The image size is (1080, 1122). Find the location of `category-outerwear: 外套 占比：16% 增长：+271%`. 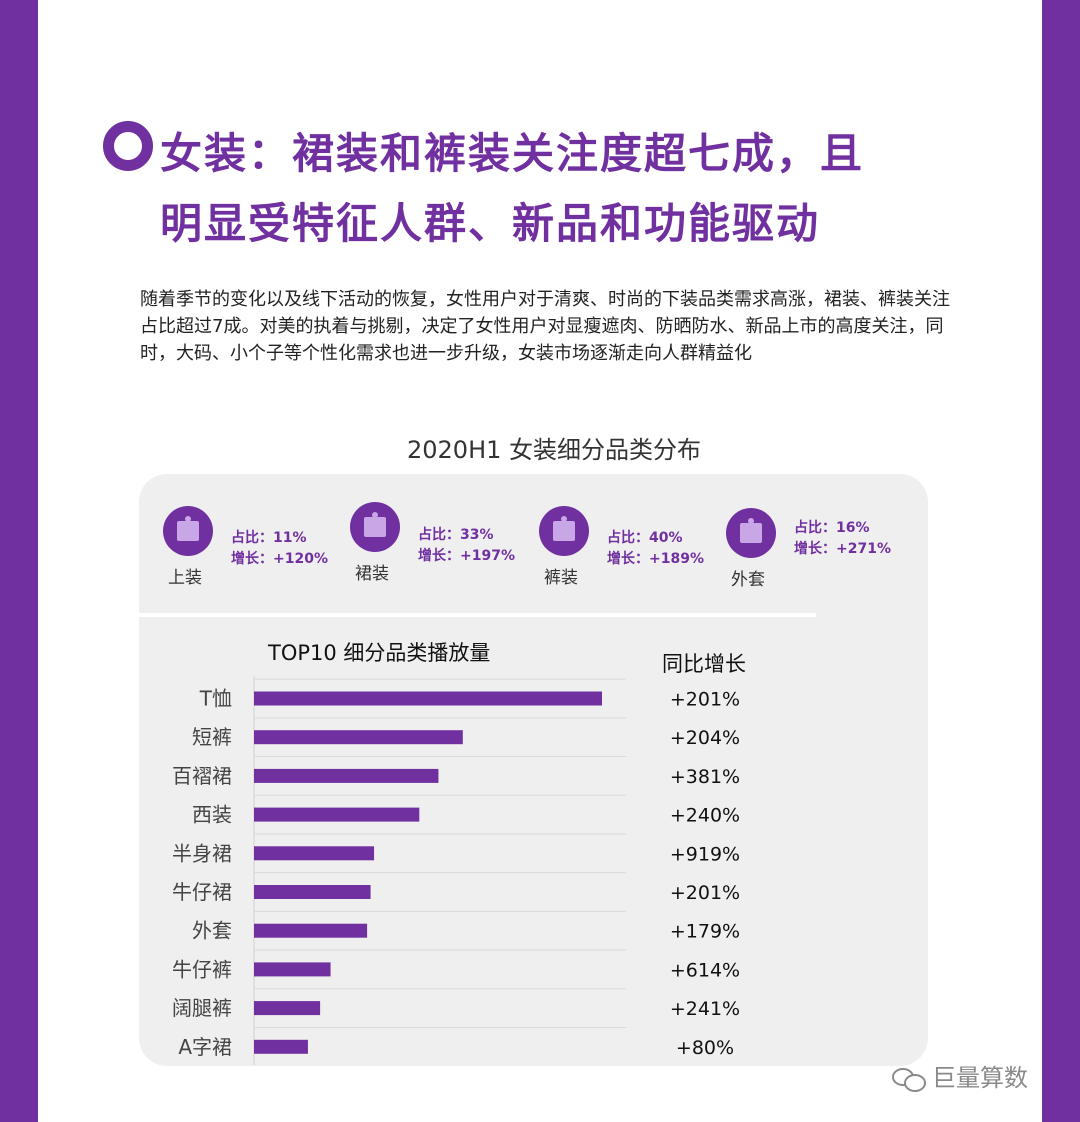

category-outerwear: 外套 占比：16% 增长：+271% is located at coordinates (797, 551).